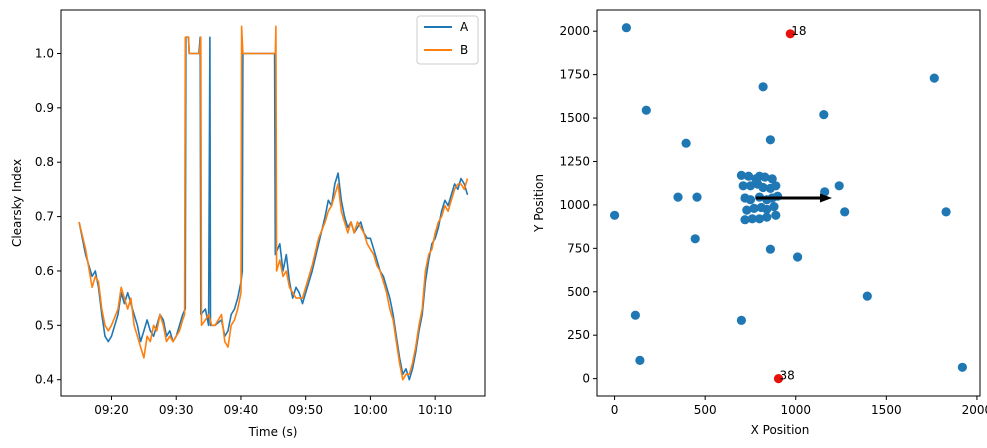 This screenshot has height=448, width=987. What do you see at coordinates (574, 161) in the screenshot?
I see `y-tick-label: 1250` at bounding box center [574, 161].